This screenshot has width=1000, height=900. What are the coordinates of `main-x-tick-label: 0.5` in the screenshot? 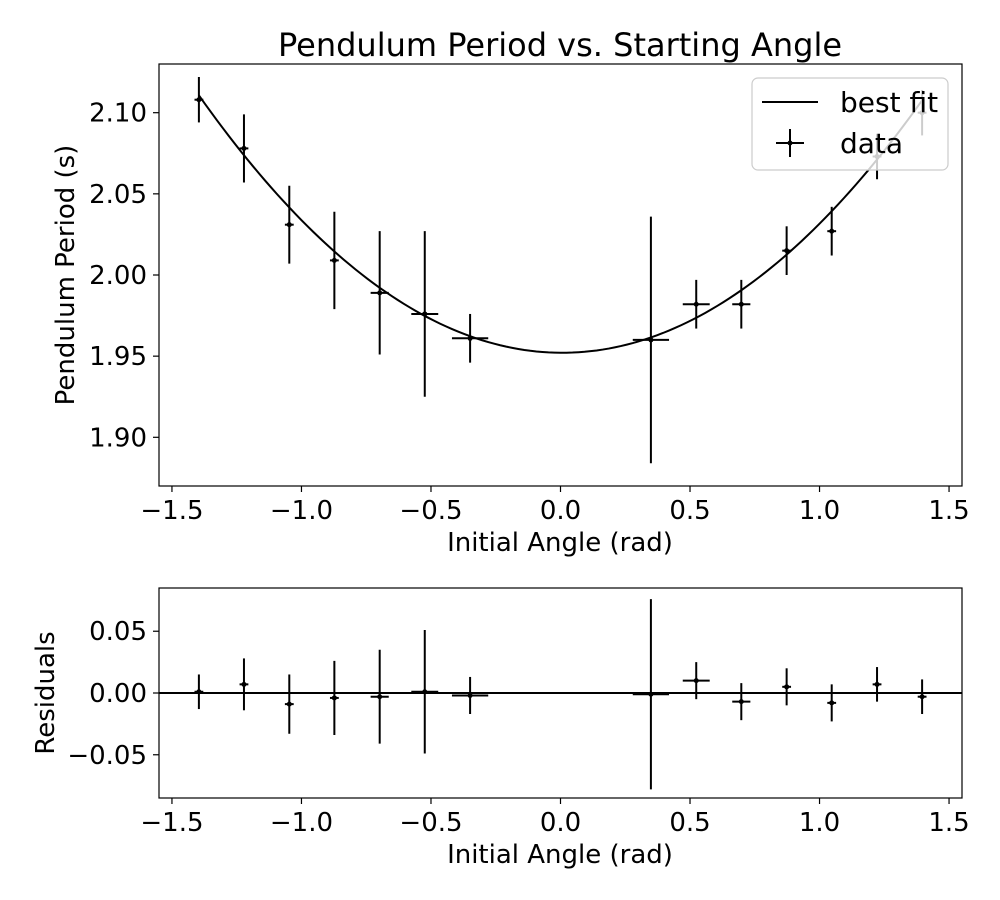 It's located at (689, 511).